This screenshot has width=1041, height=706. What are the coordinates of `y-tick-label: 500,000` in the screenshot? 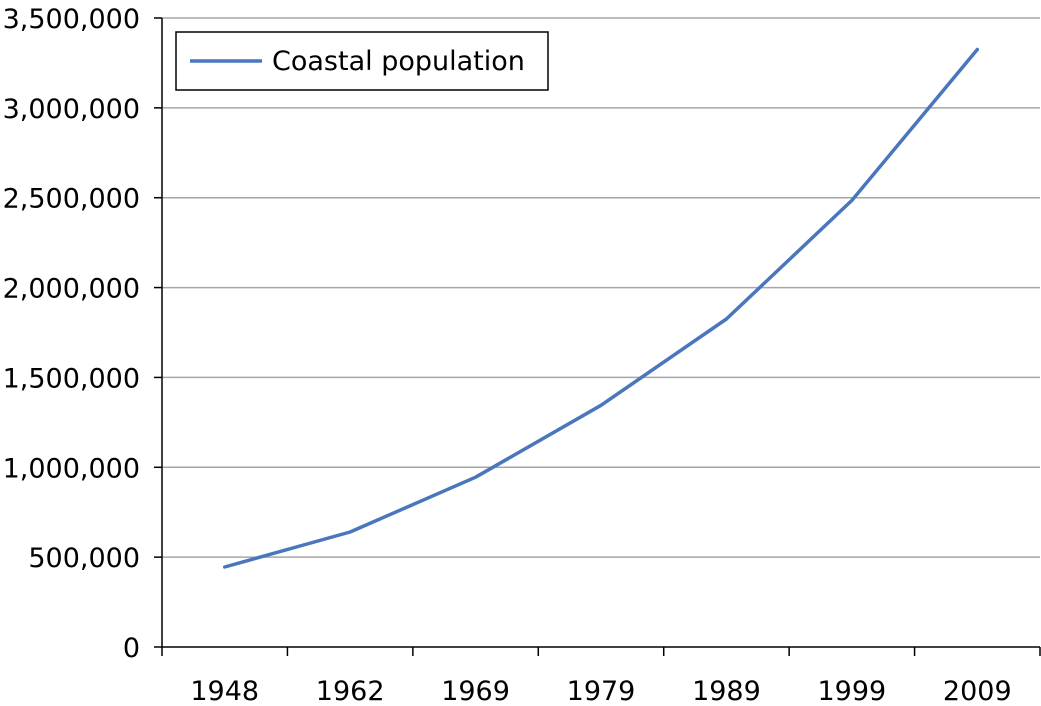 It's located at (84, 558).